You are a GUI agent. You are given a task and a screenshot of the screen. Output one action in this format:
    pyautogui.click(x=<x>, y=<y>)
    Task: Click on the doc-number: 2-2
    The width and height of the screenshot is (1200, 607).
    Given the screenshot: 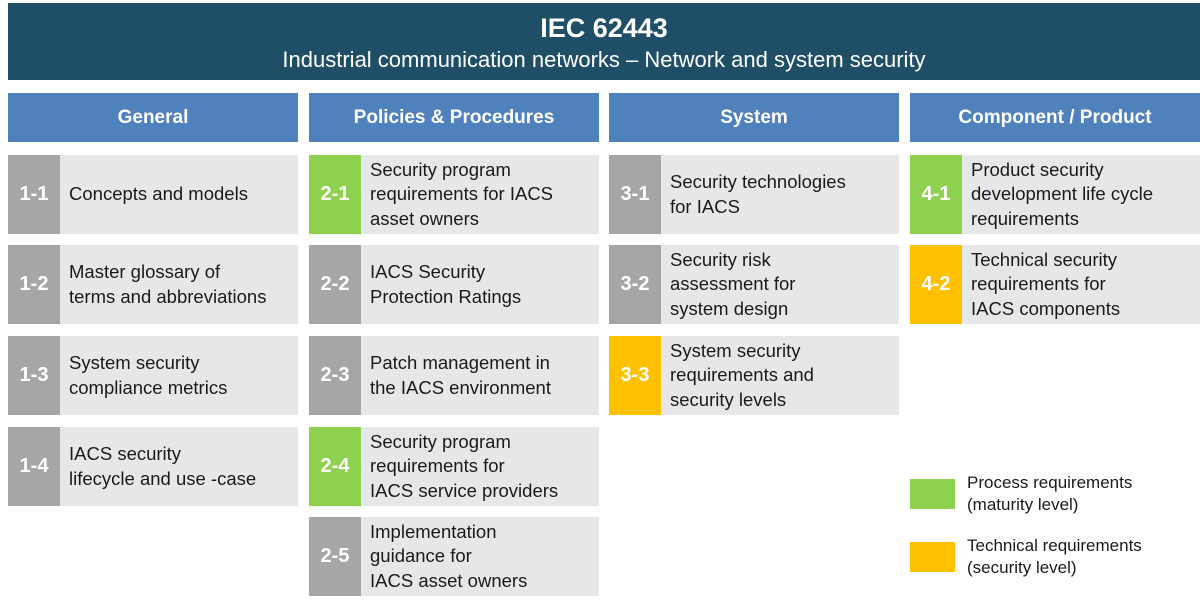 What is the action you would take?
    pyautogui.click(x=335, y=284)
    